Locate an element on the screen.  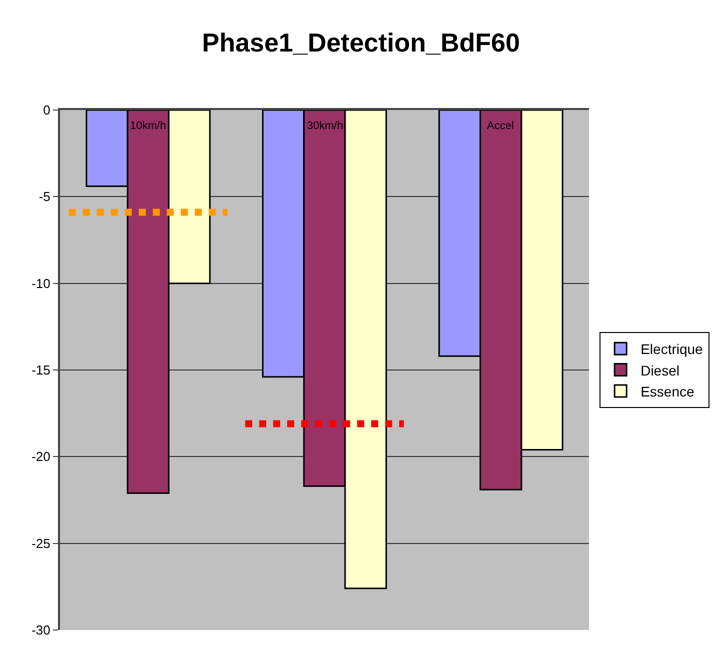
y-tick-label: -15 is located at coordinates (41, 370).